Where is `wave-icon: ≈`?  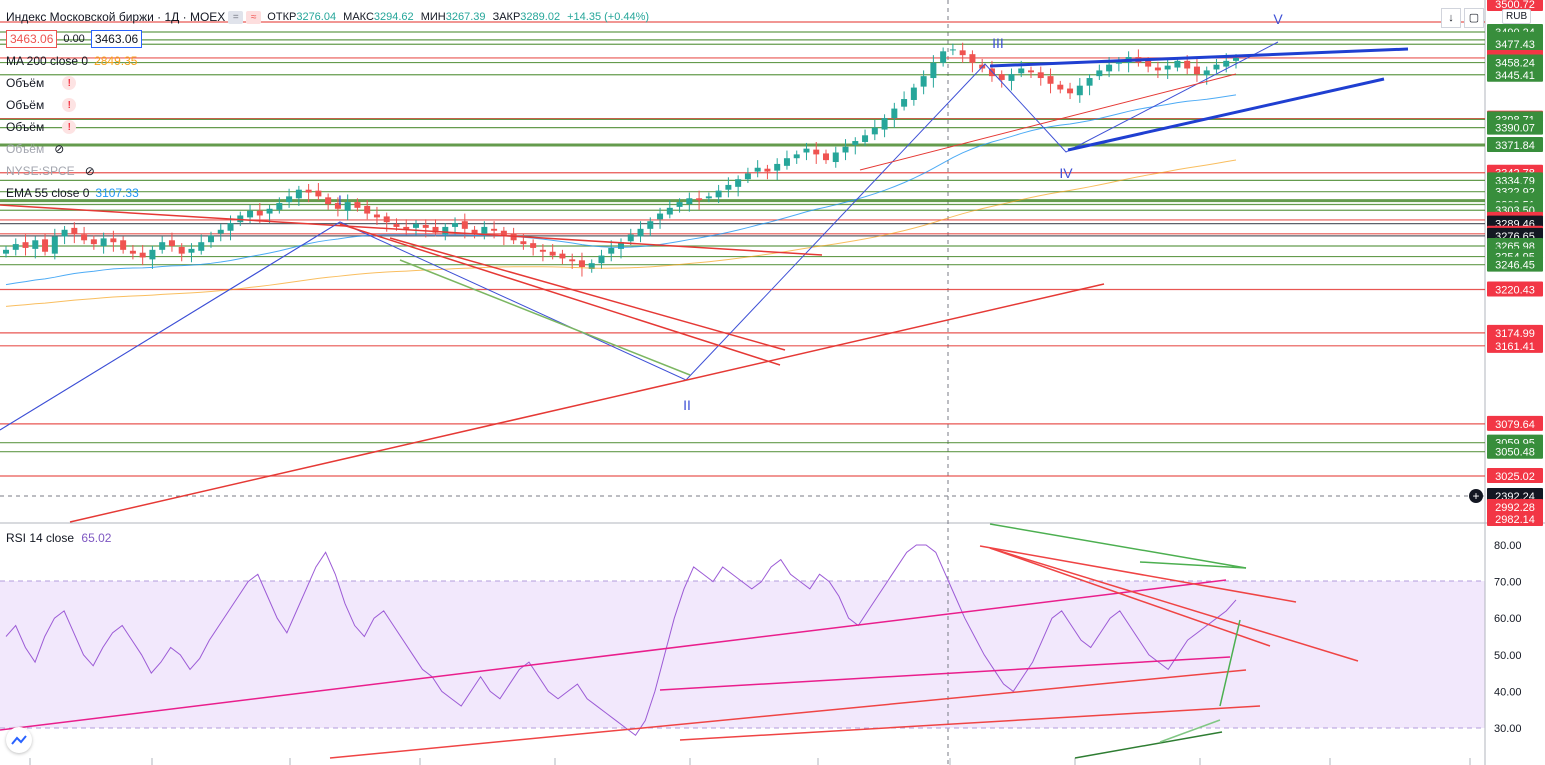 wave-icon: ≈ is located at coordinates (254, 17).